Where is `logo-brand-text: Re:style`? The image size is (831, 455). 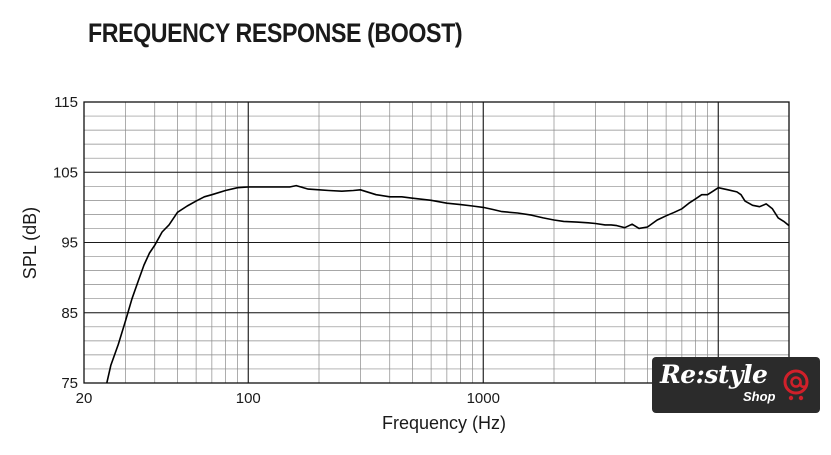
logo-brand-text: Re:style is located at coordinates (714, 374).